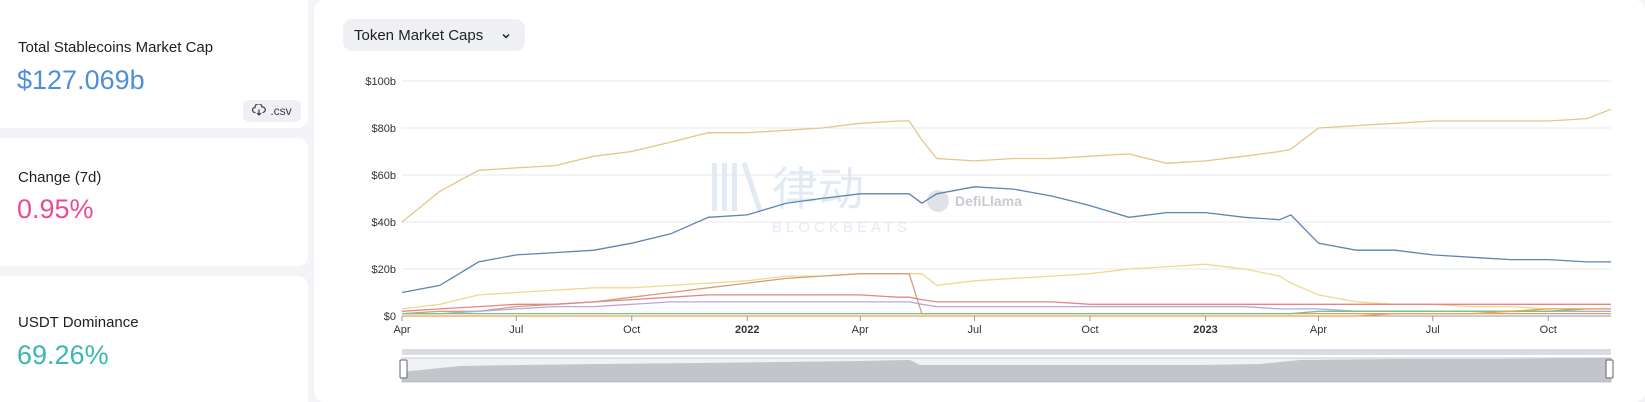 This screenshot has height=402, width=1645. Describe the element at coordinates (419, 35) in the screenshot. I see `dropdown-label: Token Market Caps` at that location.